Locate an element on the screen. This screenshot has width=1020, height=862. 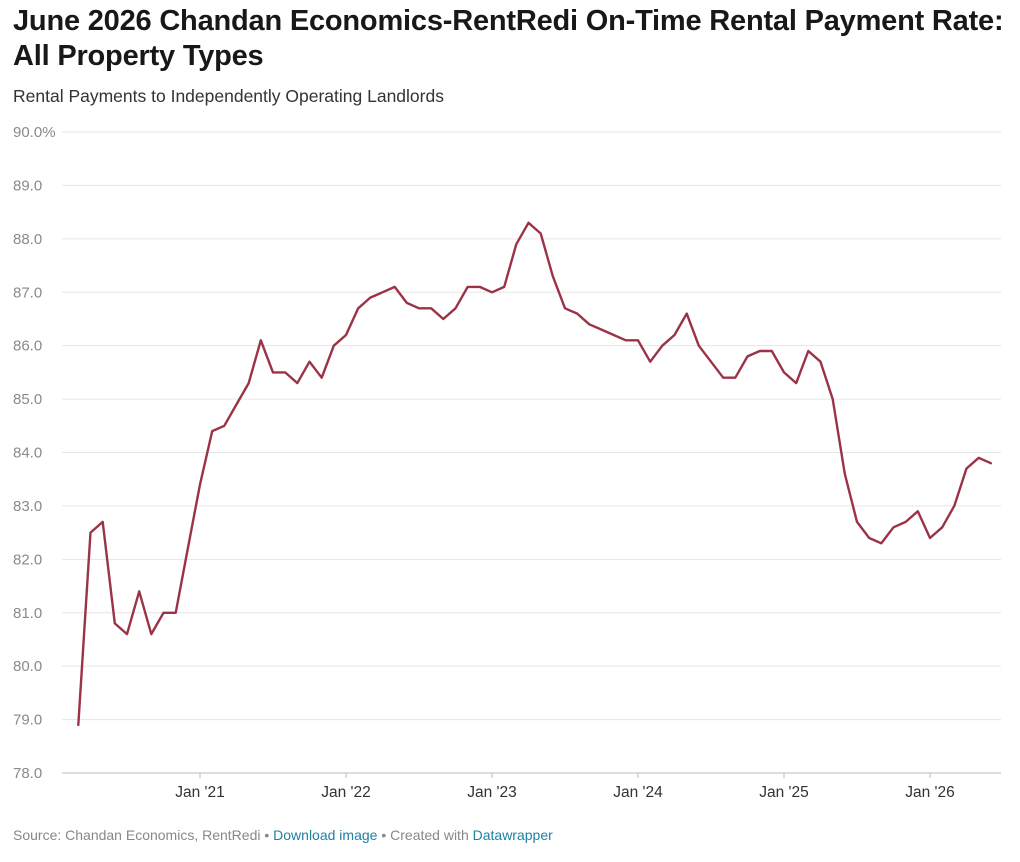
y-tick-label: 88.0 is located at coordinates (27, 239).